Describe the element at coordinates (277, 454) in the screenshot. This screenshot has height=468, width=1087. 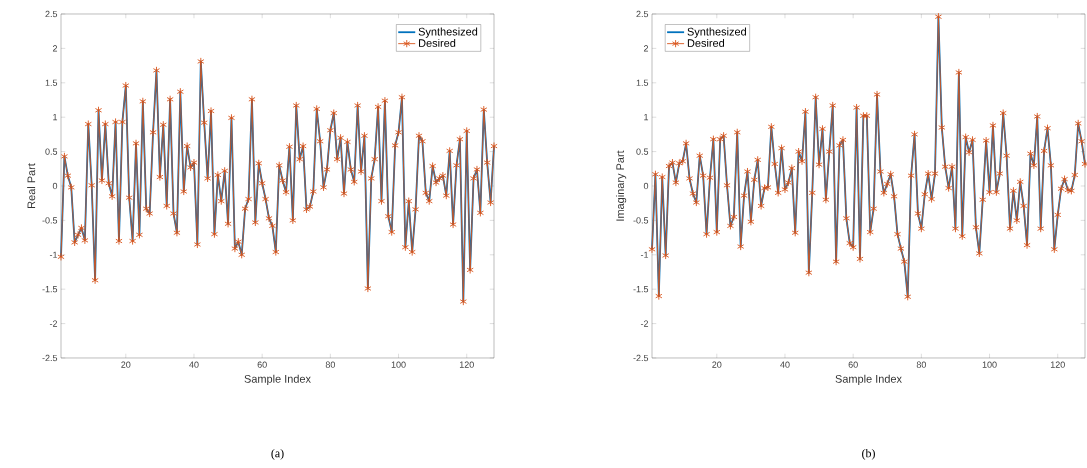
I see `text: (a)` at that location.